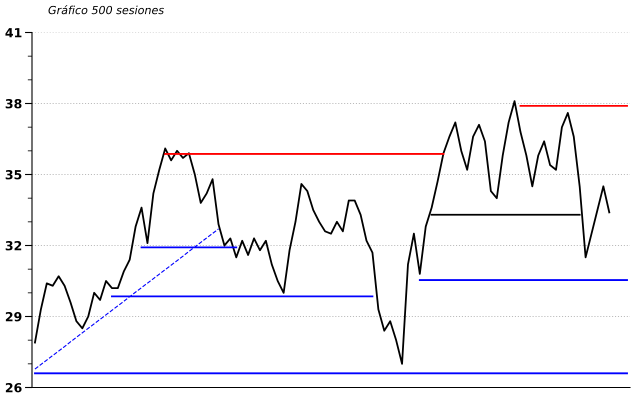 This screenshot has height=398, width=640. What do you see at coordinates (14, 317) in the screenshot?
I see `y-tick-label: 29` at bounding box center [14, 317].